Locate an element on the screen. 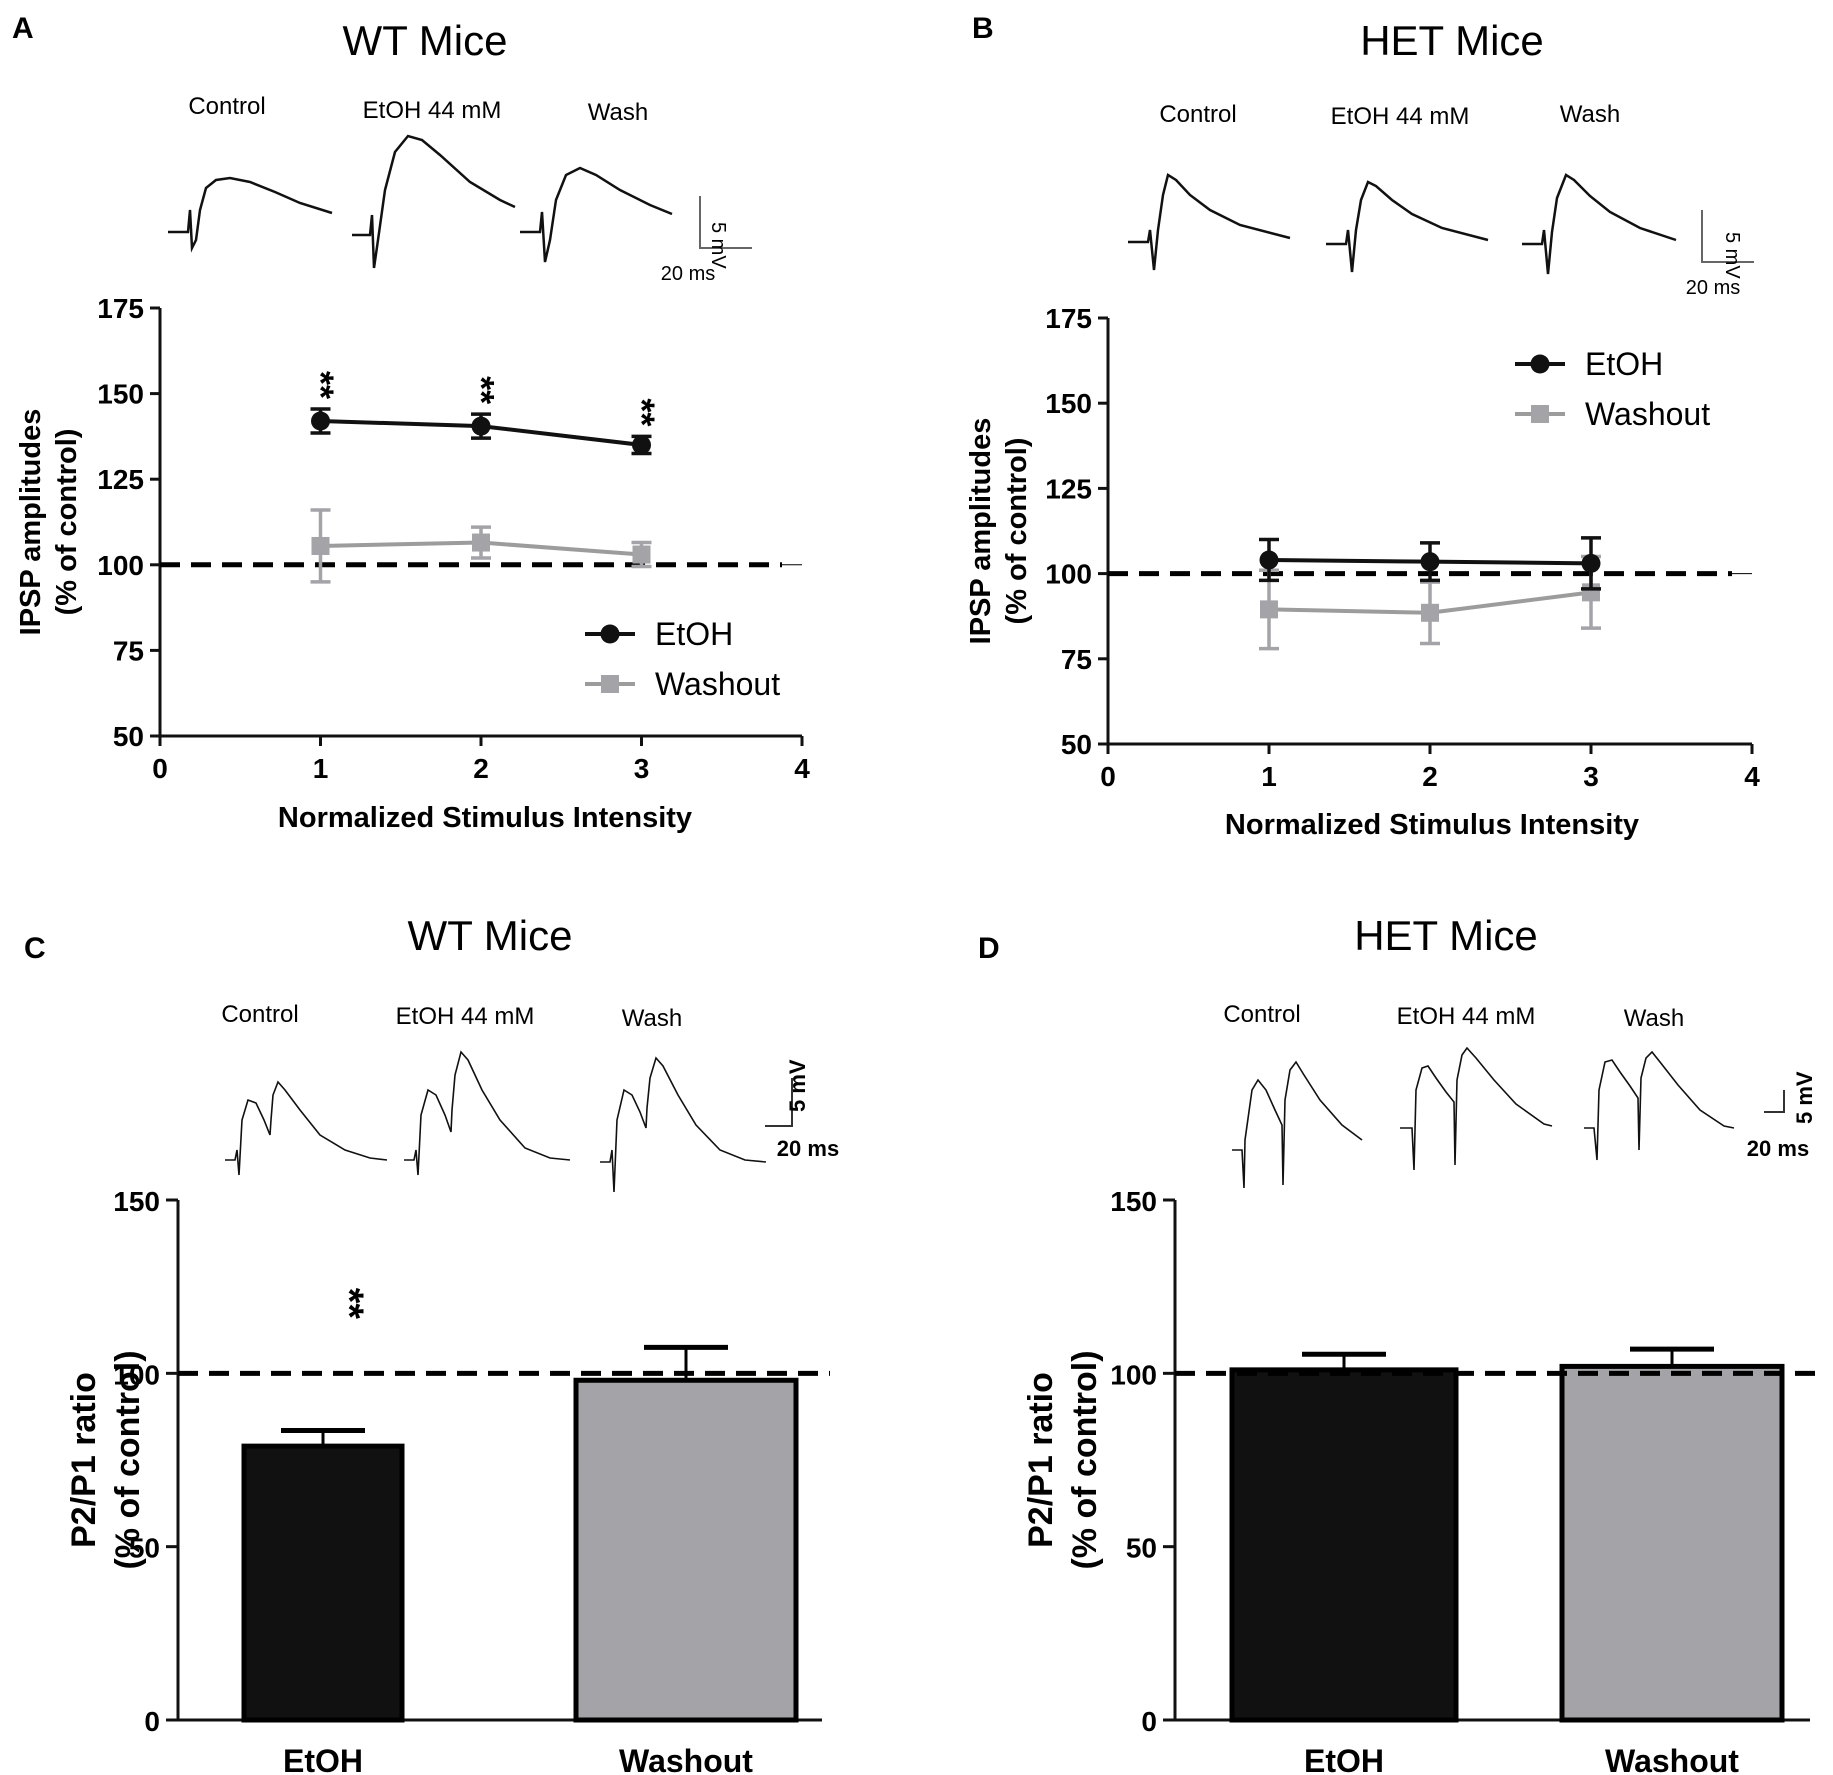  panel-b-scale-bar is located at coordinates (1727, 236).